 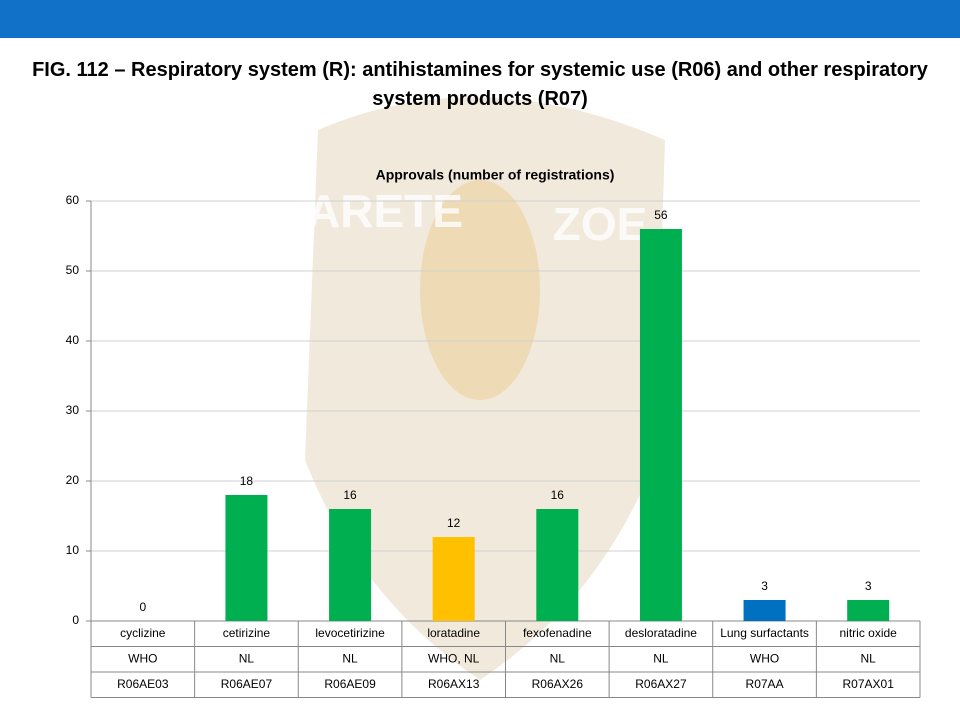 I want to click on x-tick-sublabel: R06AE09, so click(x=350, y=684).